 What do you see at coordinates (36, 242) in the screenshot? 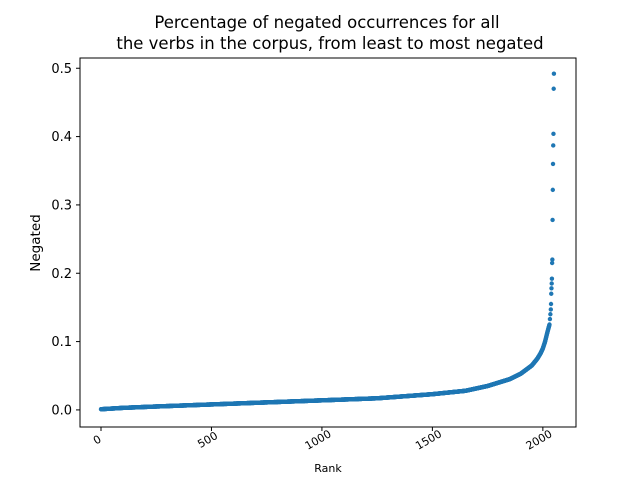
I see `y-axis-label: Negated` at bounding box center [36, 242].